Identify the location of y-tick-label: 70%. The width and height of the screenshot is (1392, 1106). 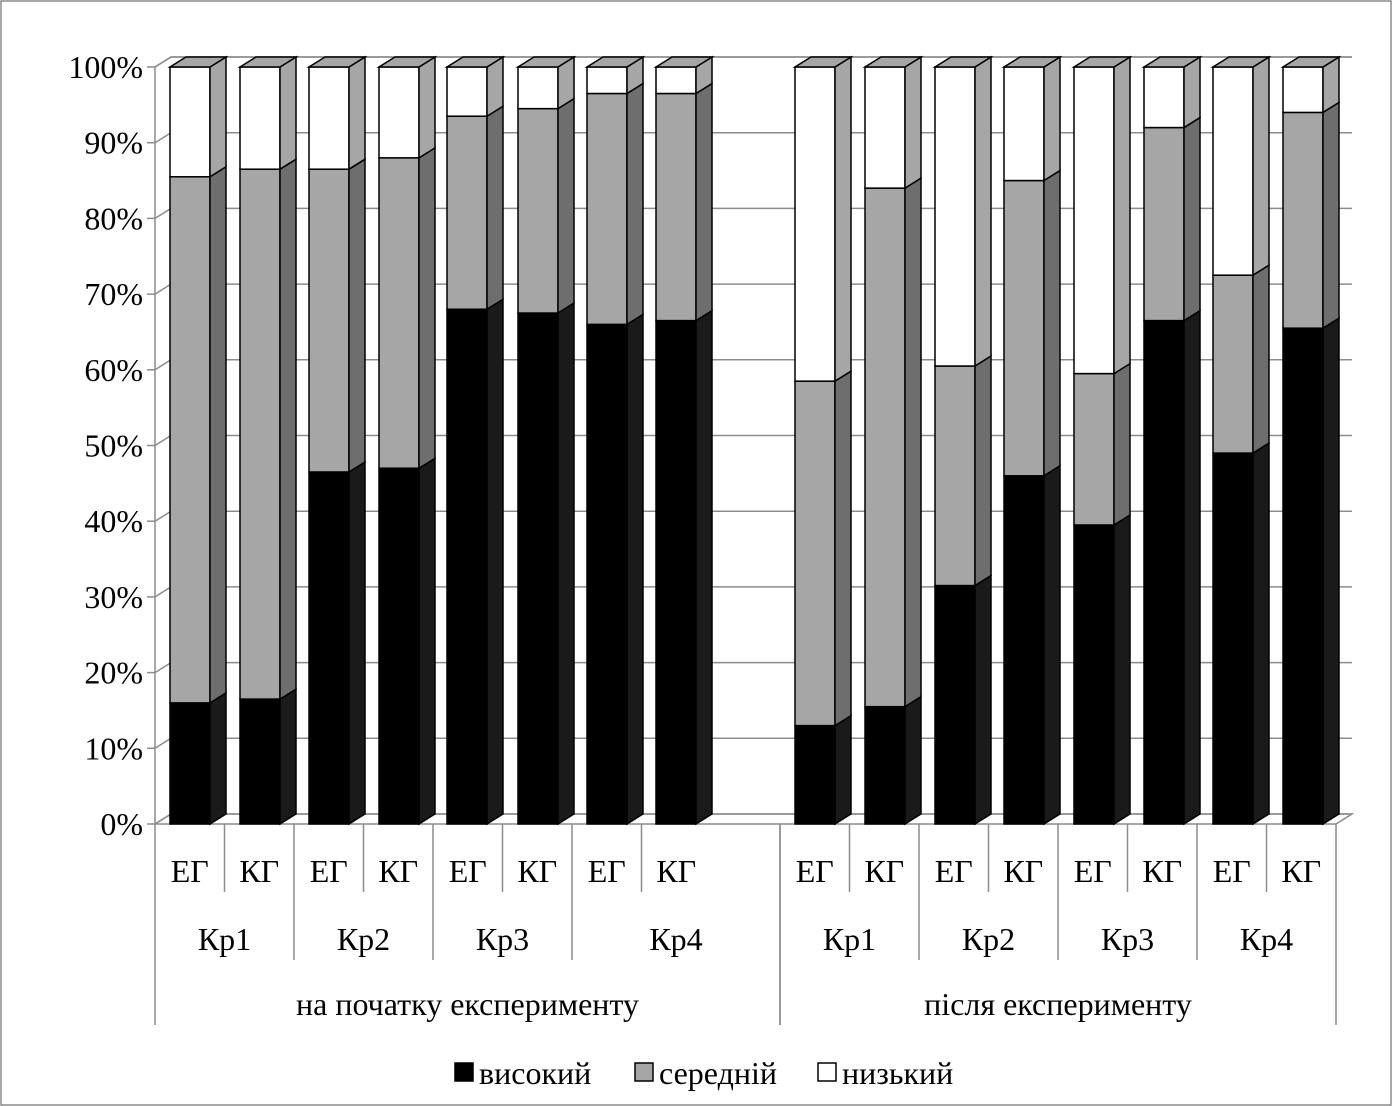
(113, 294).